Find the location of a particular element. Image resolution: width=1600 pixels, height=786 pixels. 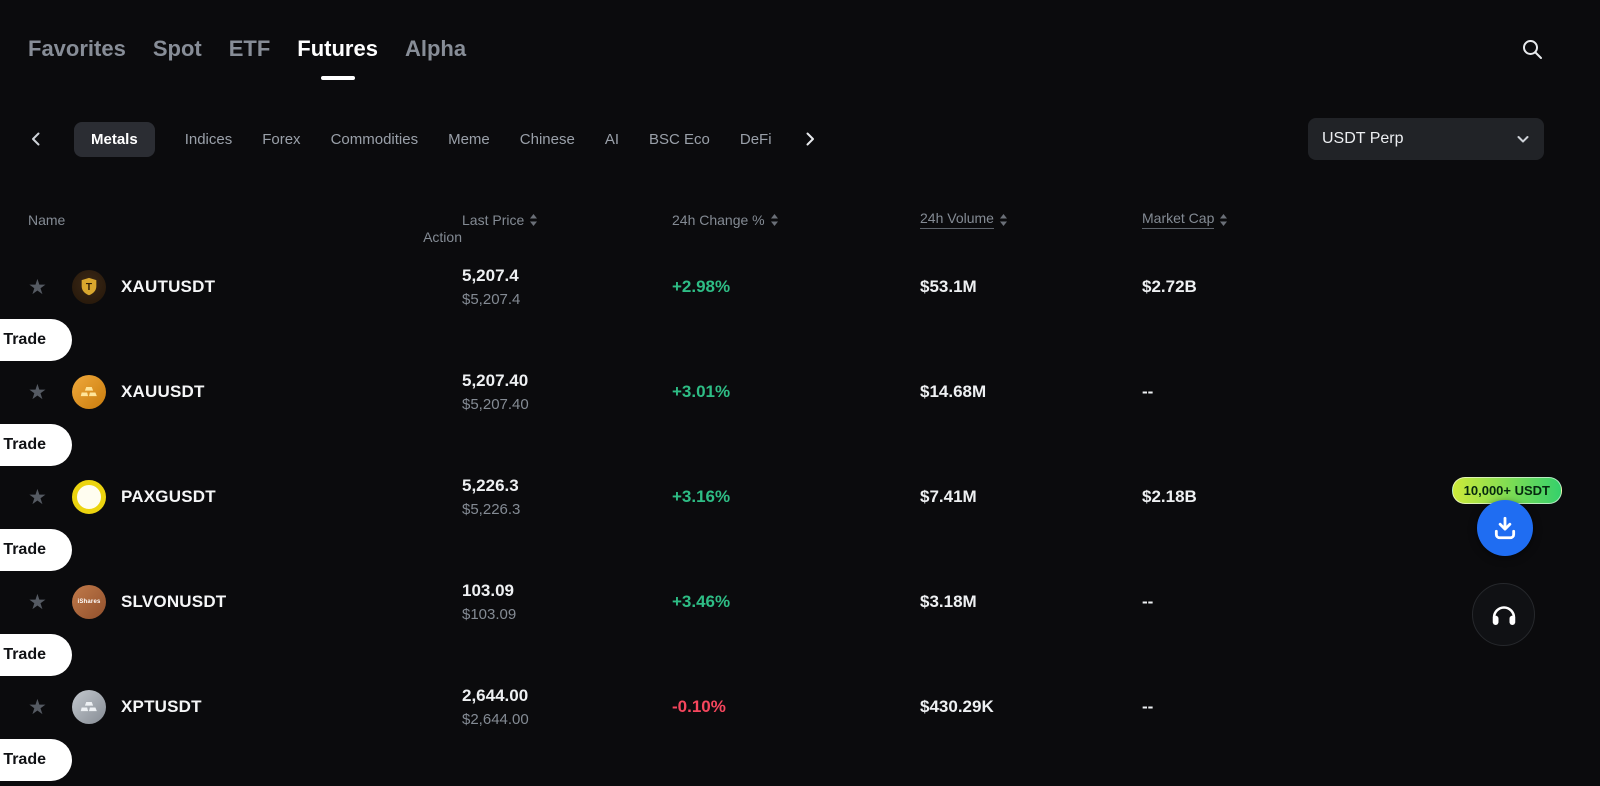

market-cap: $2.18B is located at coordinates (1169, 497).